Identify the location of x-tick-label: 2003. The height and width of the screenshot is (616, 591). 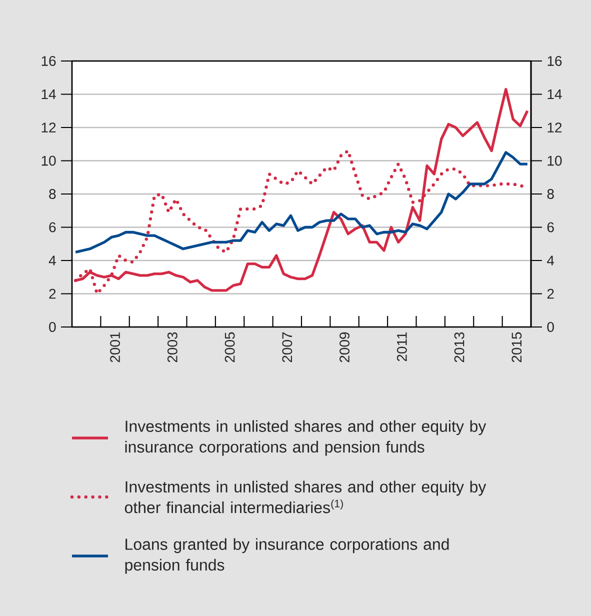
(172, 347).